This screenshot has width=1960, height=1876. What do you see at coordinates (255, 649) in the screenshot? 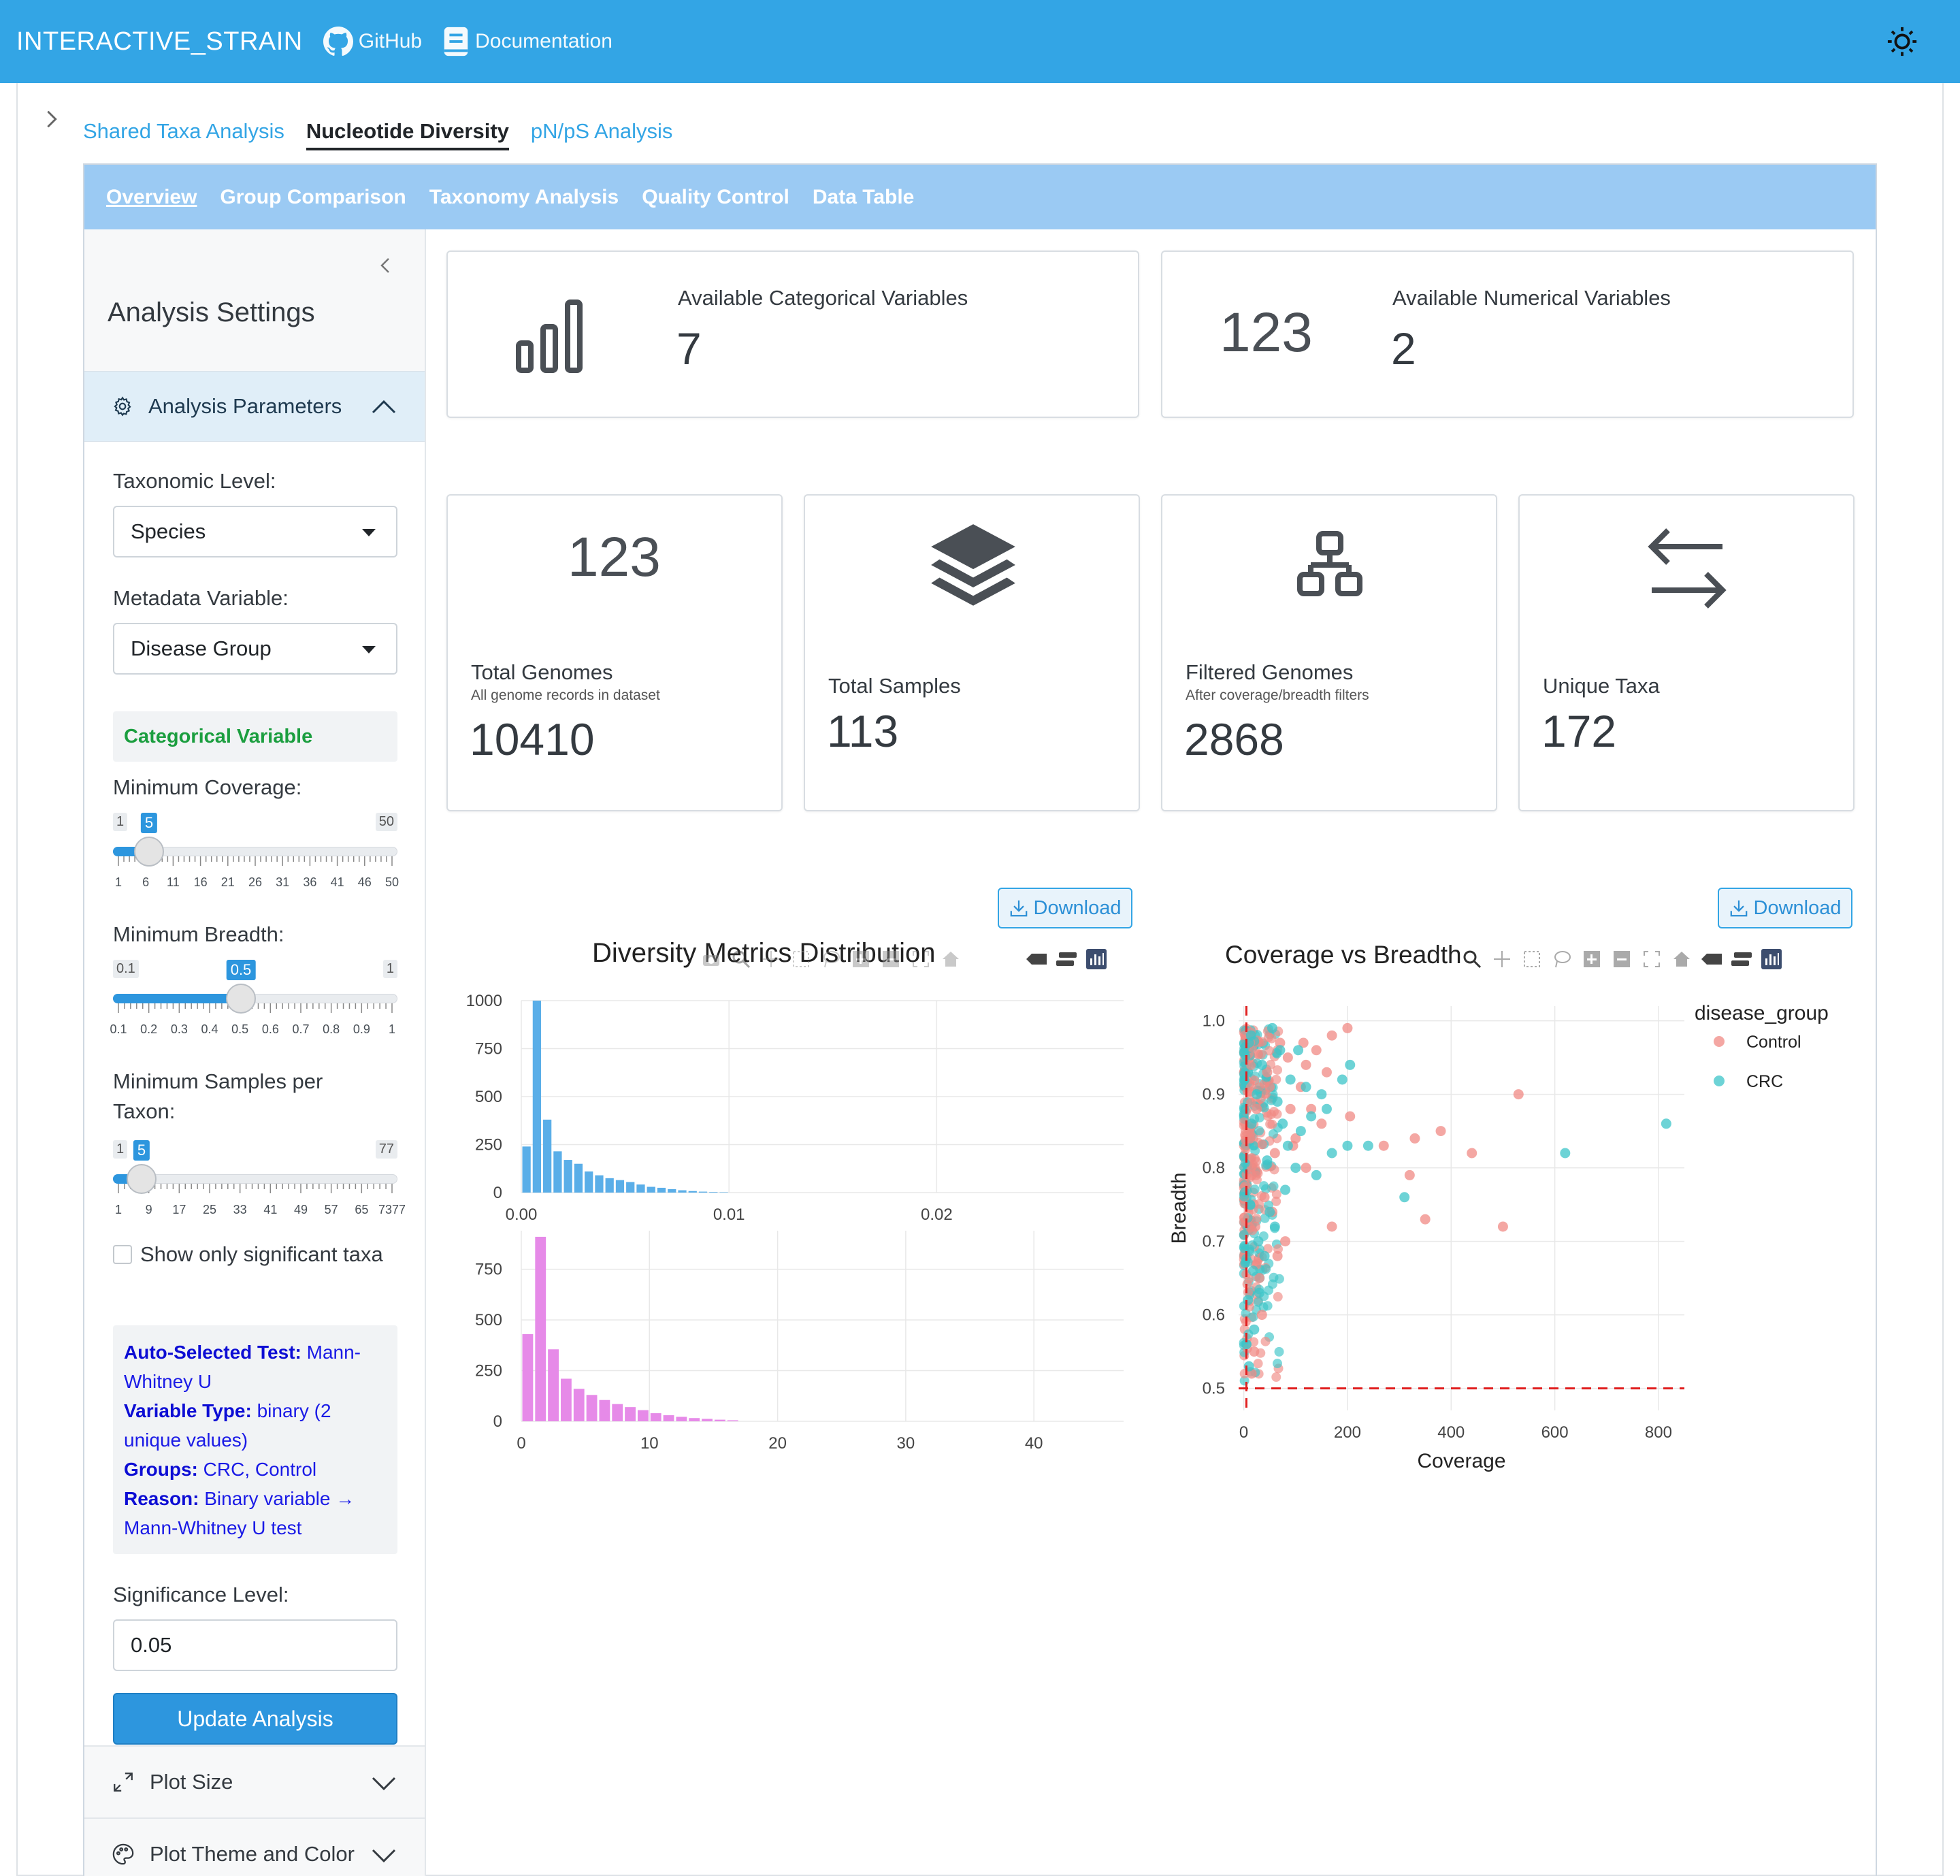
I see `metadata-variable-select: Disease Group` at bounding box center [255, 649].